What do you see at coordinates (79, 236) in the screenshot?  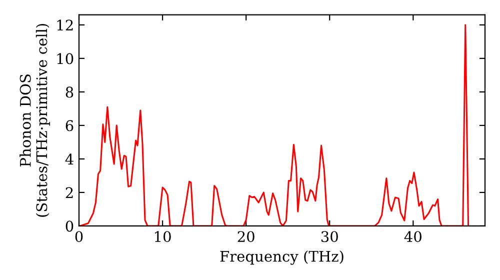 I see `x-tick-label: 0` at bounding box center [79, 236].